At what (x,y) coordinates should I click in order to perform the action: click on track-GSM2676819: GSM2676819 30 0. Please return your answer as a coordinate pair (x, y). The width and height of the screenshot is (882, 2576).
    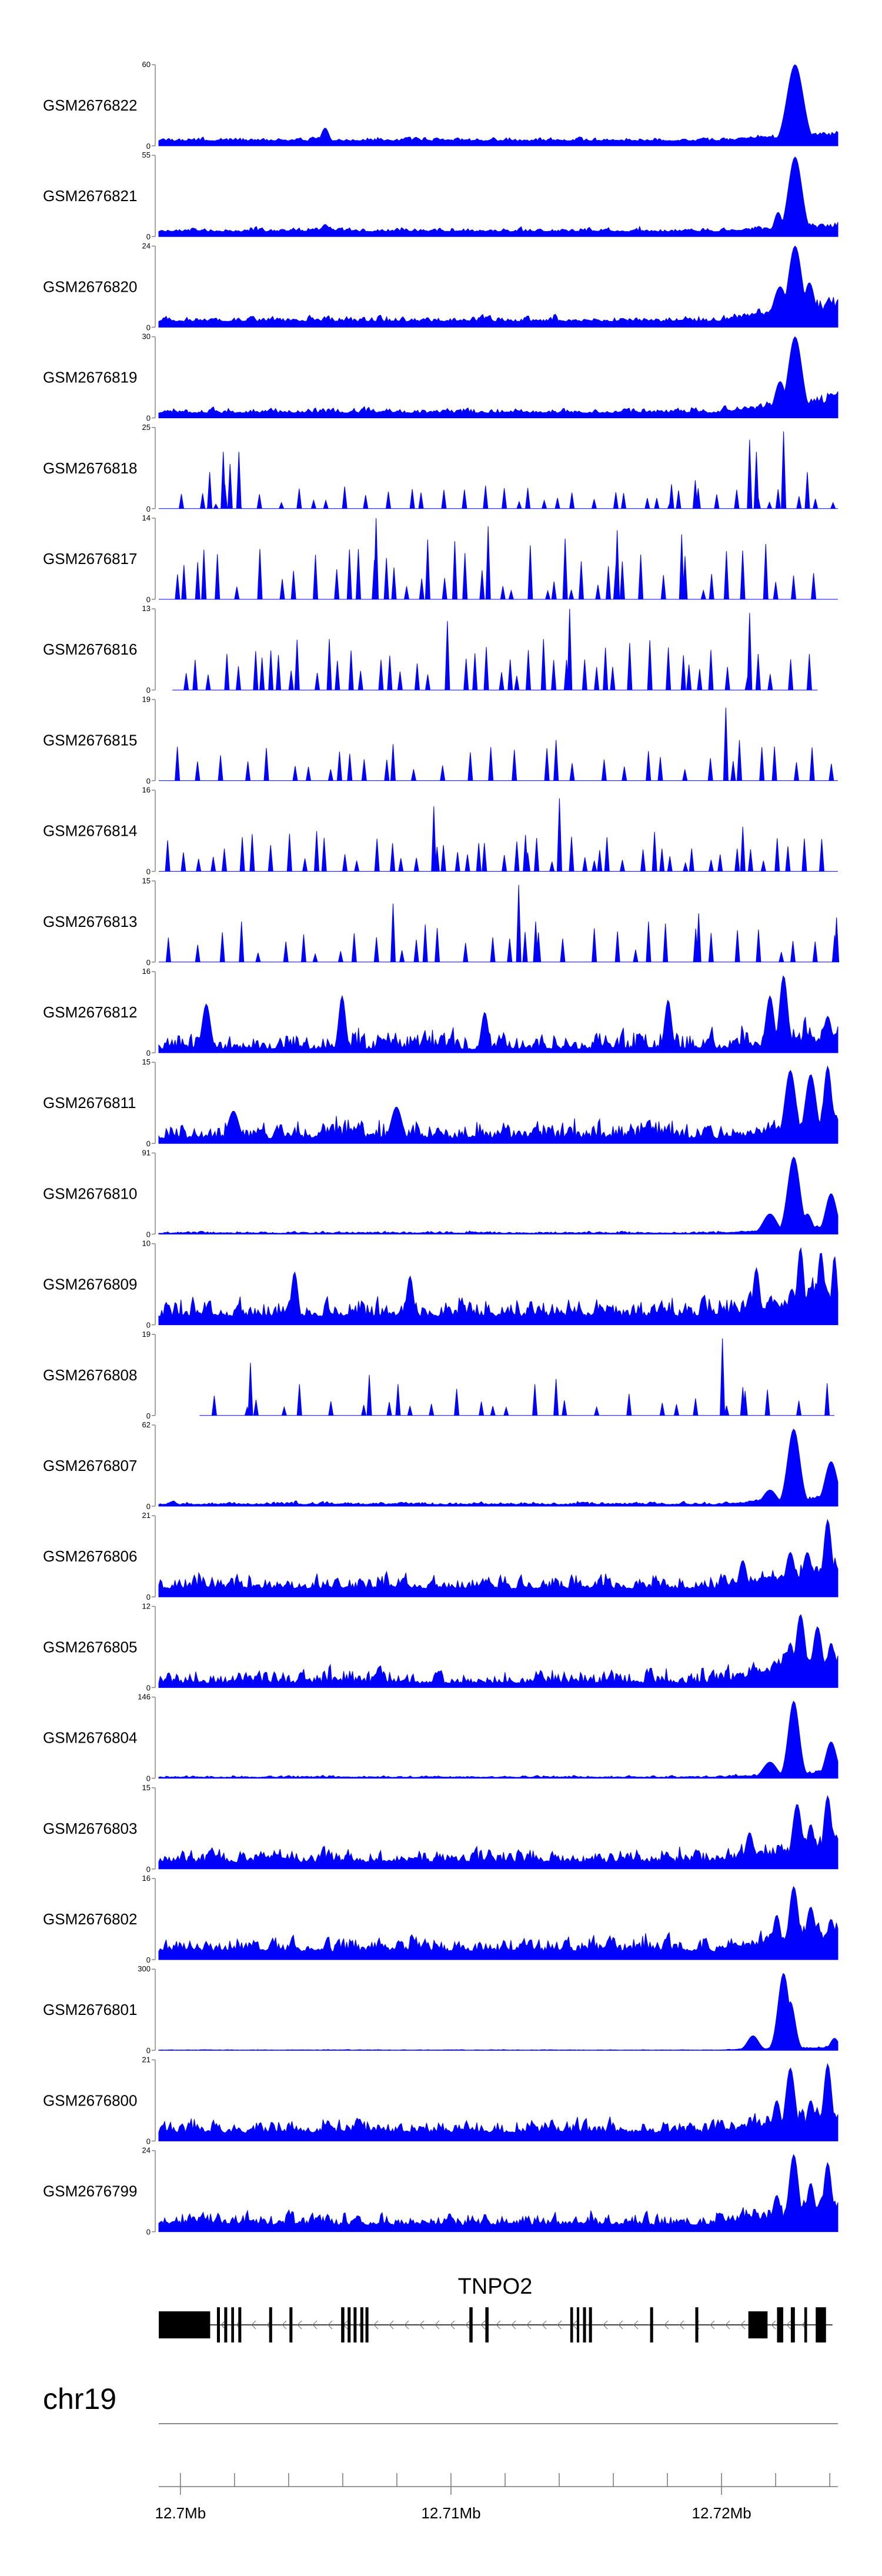
    Looking at the image, I should click on (440, 377).